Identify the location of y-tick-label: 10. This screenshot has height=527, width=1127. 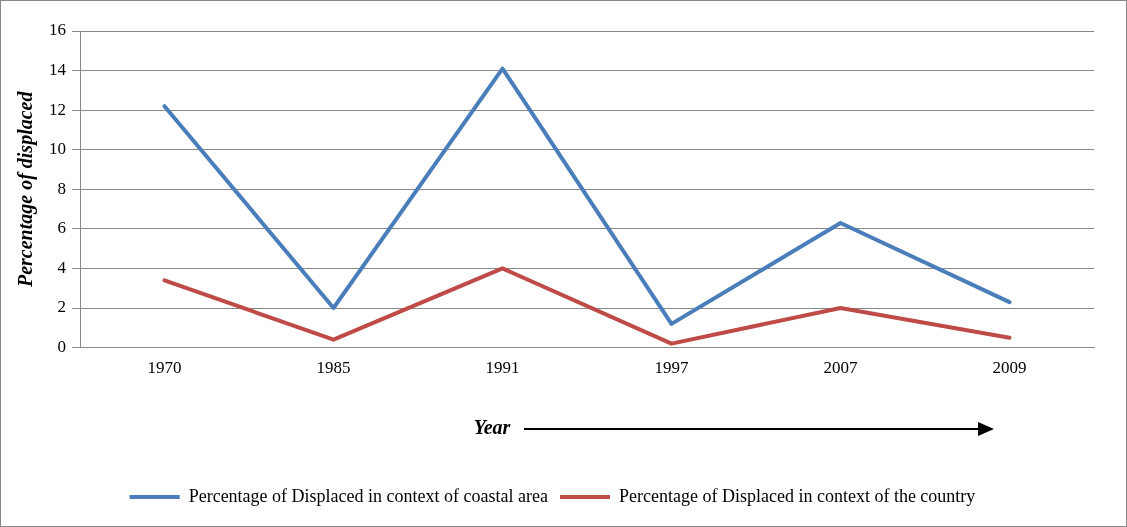
(57, 149).